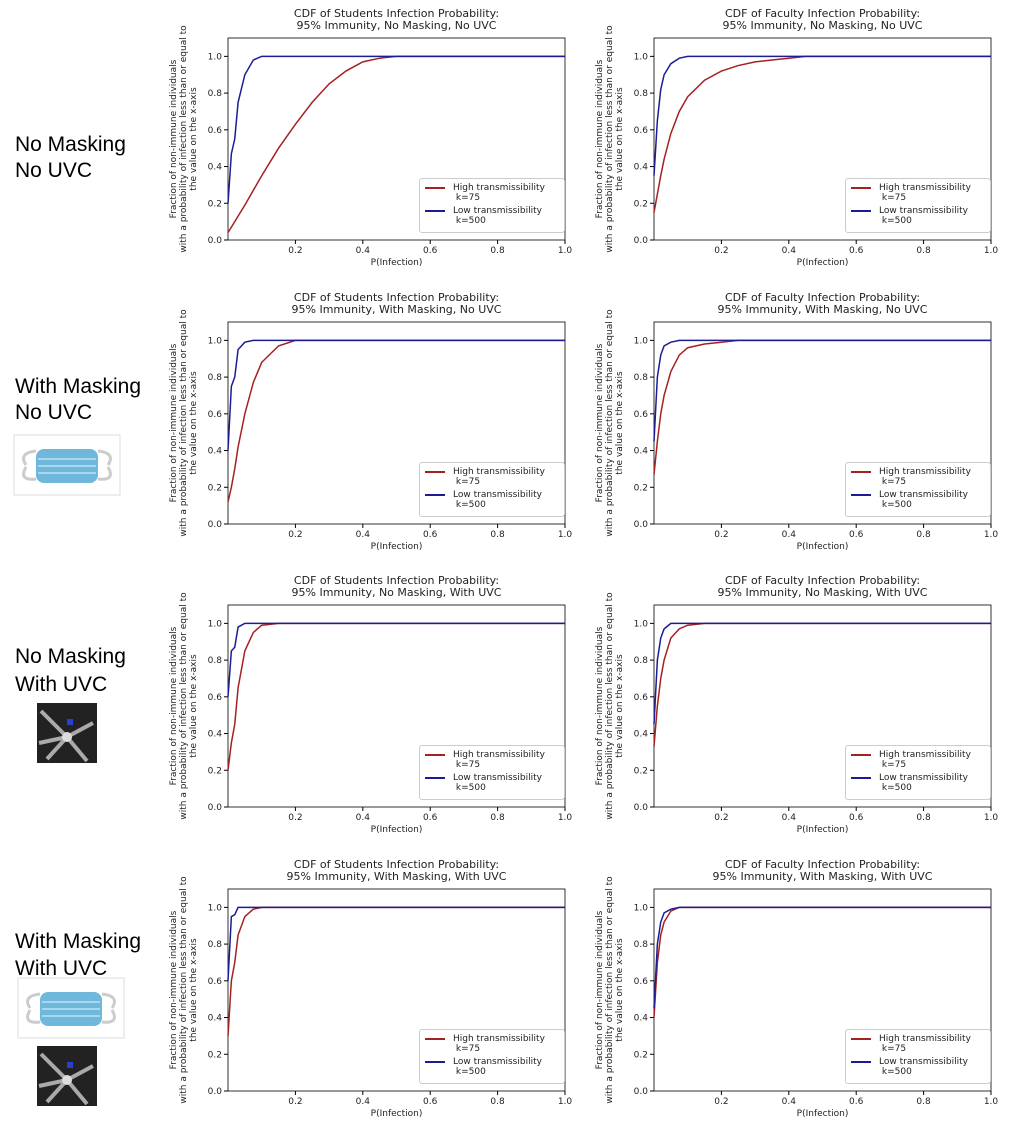 The image size is (1013, 1130). Describe the element at coordinates (53, 412) in the screenshot. I see `row-label: No UVC` at that location.